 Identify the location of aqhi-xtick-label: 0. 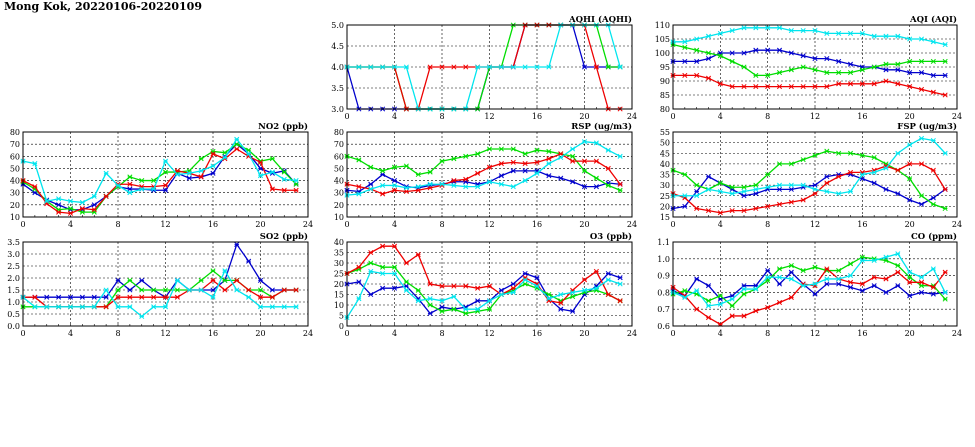
(346, 116).